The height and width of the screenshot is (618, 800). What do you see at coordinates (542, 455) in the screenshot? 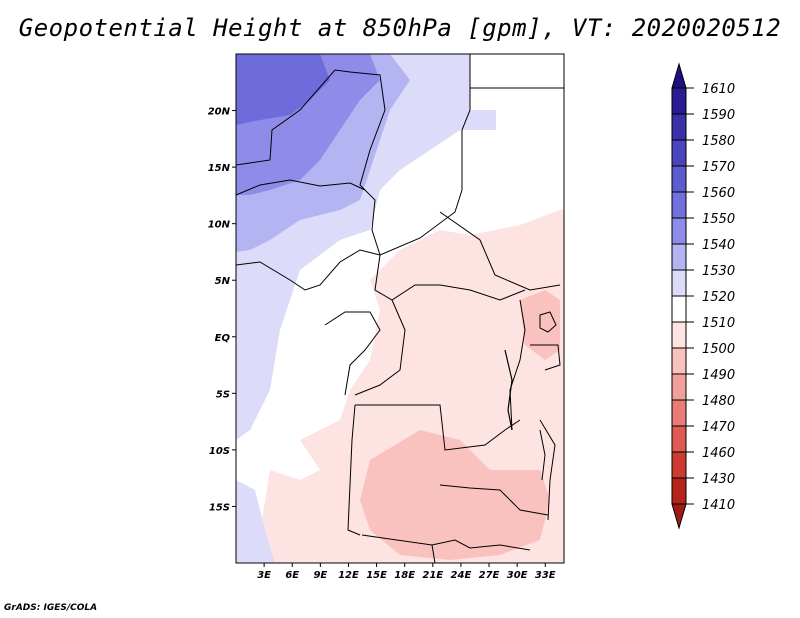
I see `lake-malawi` at bounding box center [542, 455].